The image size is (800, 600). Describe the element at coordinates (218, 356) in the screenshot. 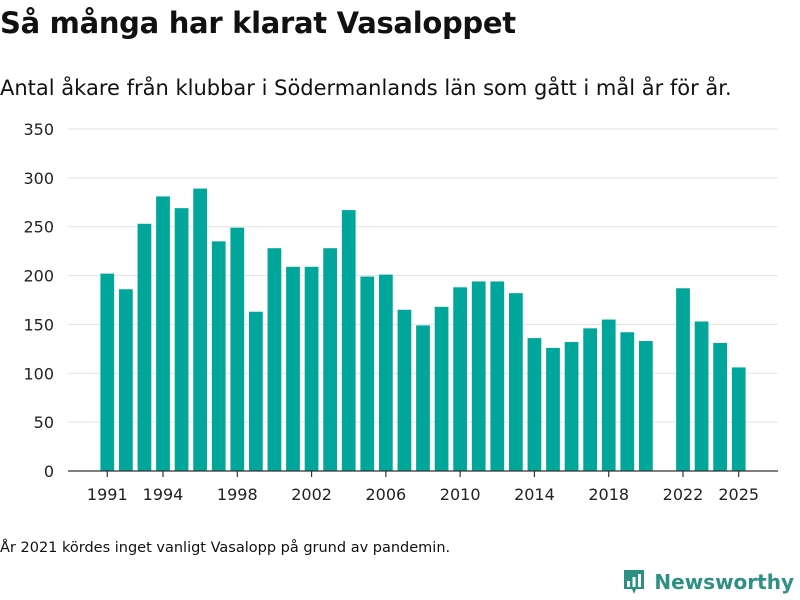

I see `bar-1997` at that location.